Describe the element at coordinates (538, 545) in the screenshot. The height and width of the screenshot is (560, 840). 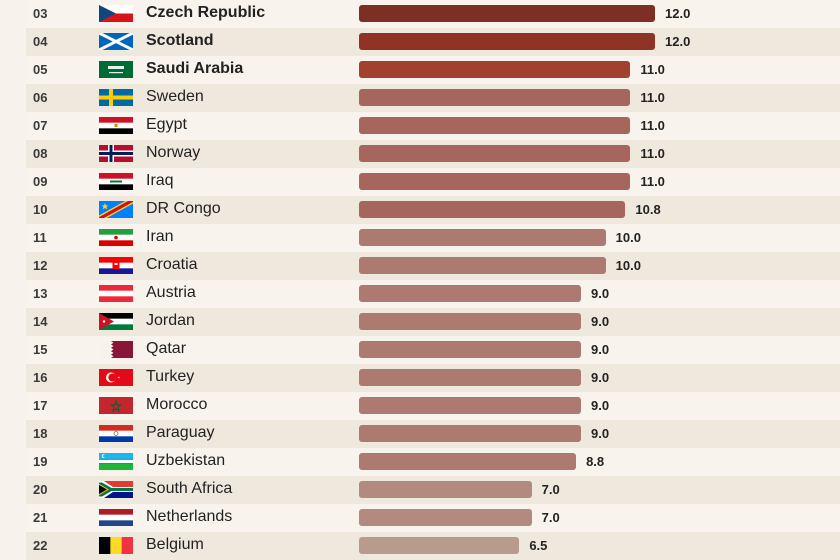
I see `value-label: 6.5` at that location.